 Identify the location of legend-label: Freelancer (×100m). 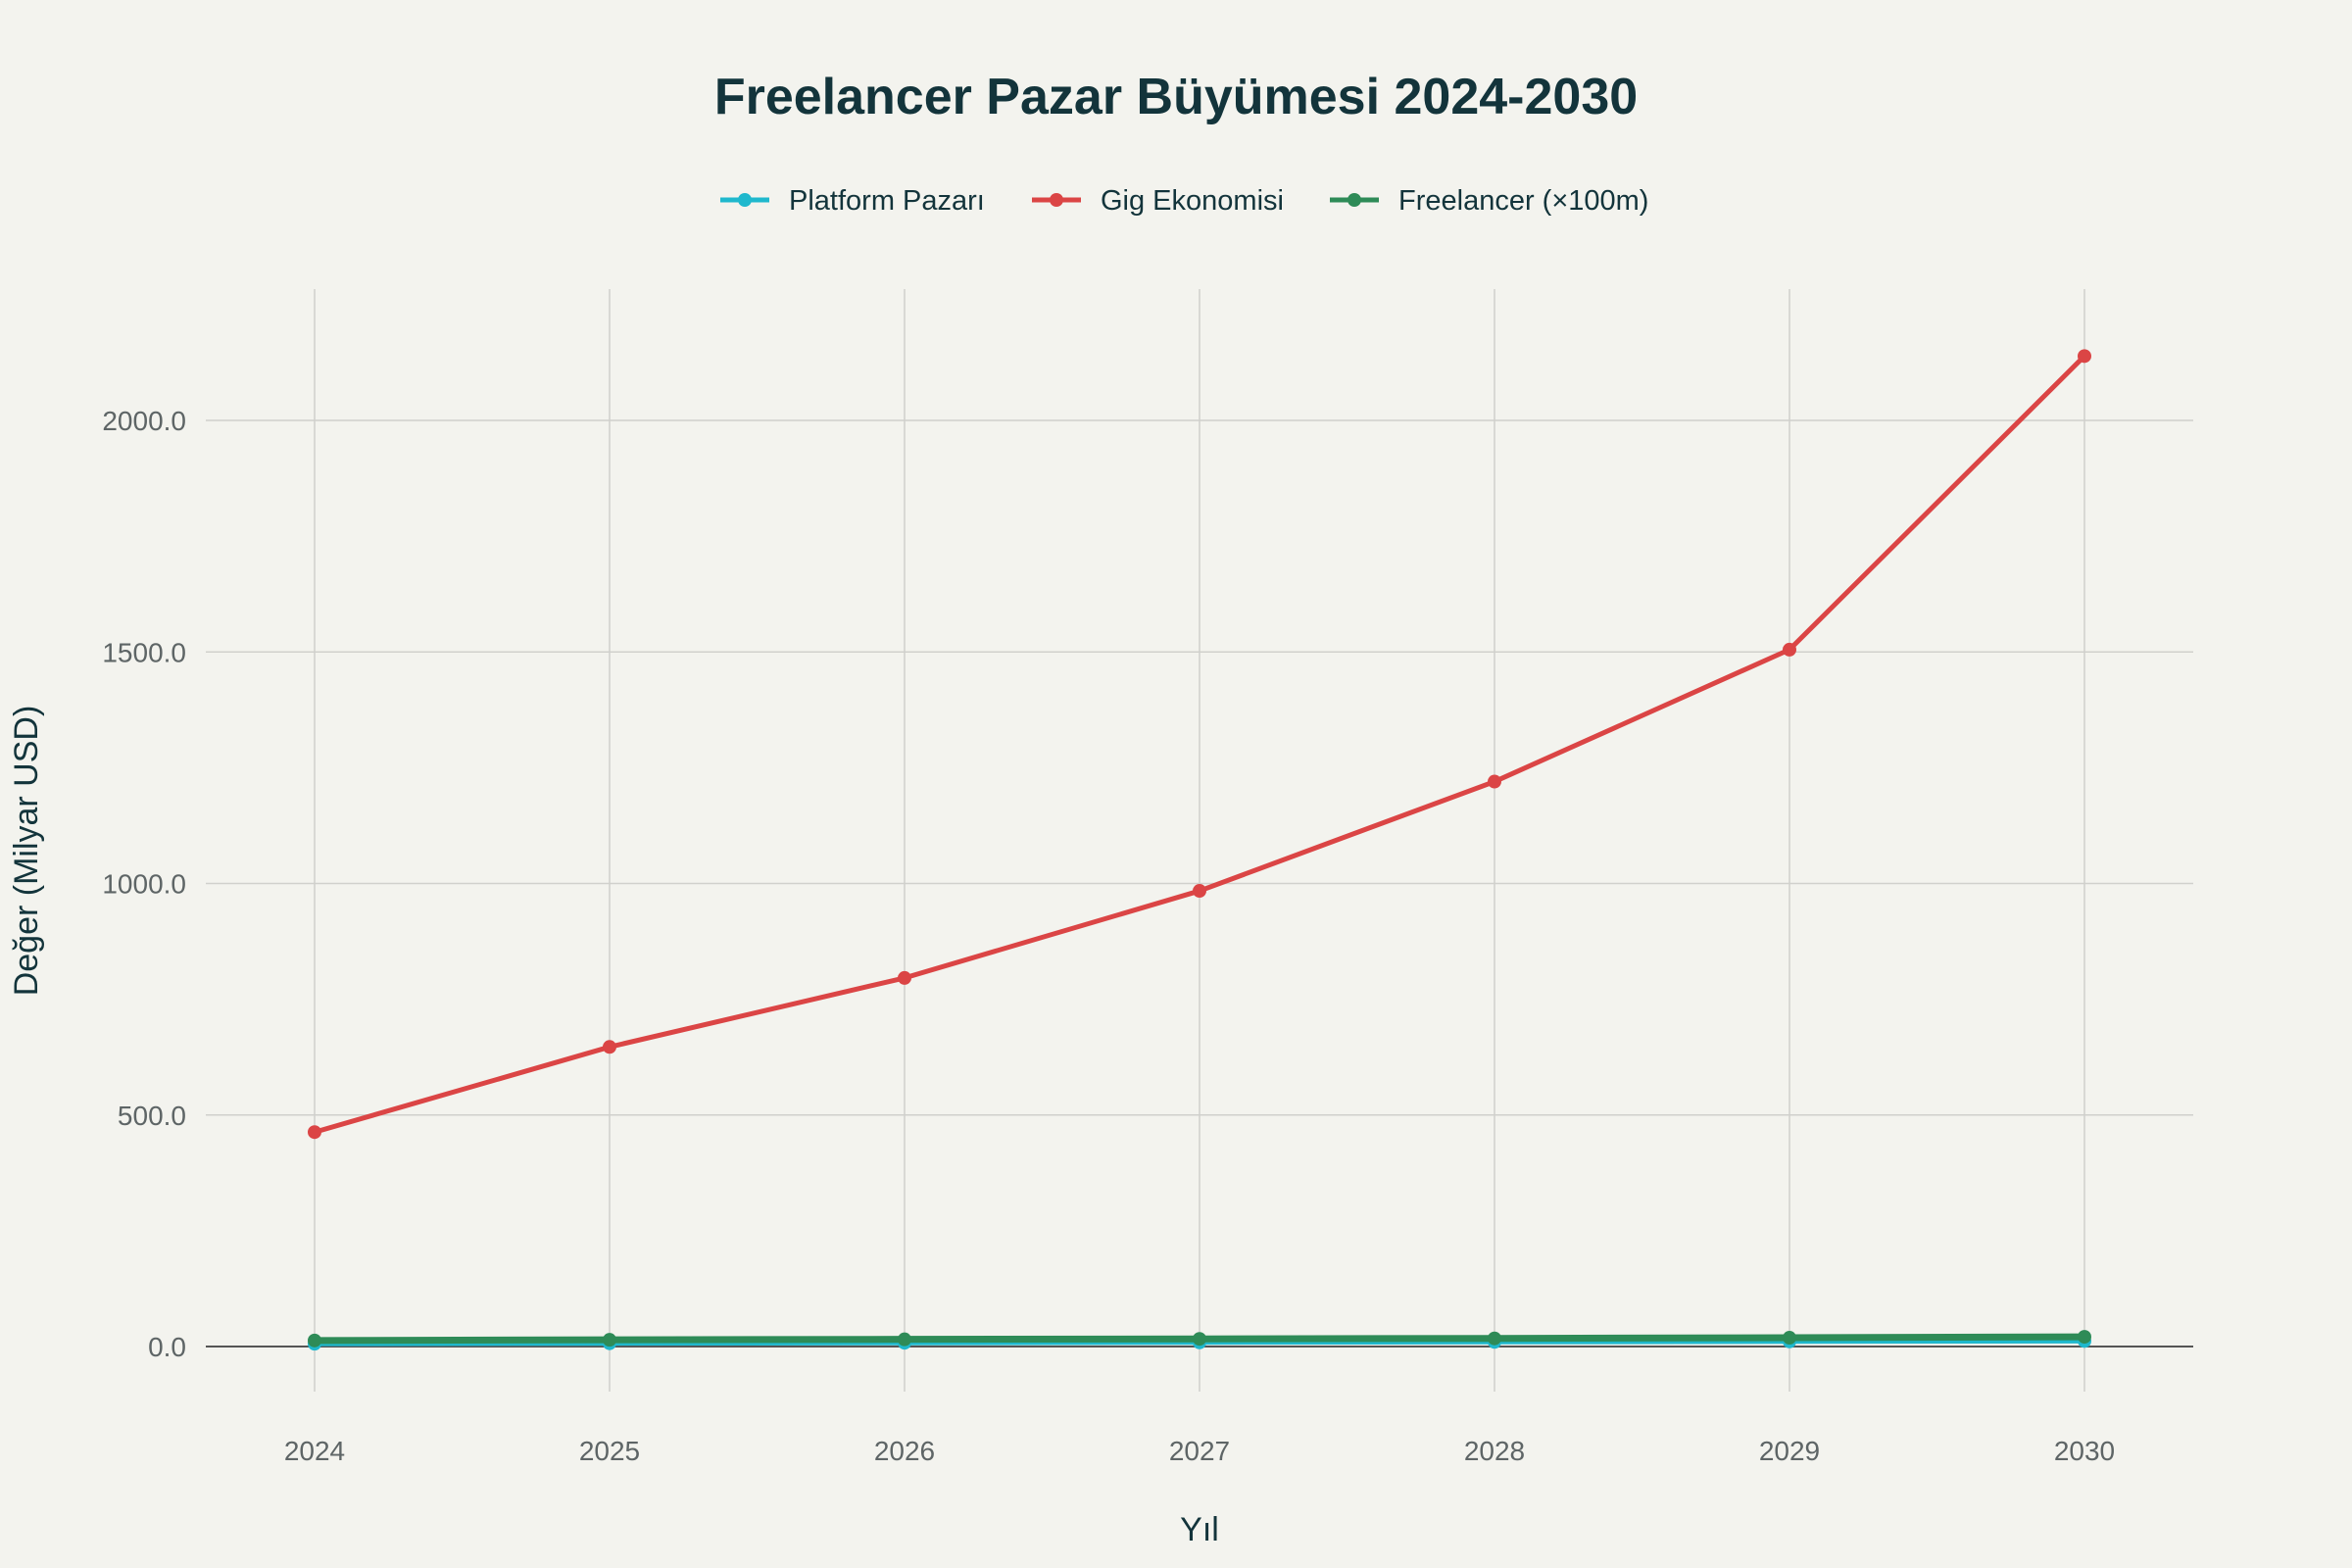
(1523, 201).